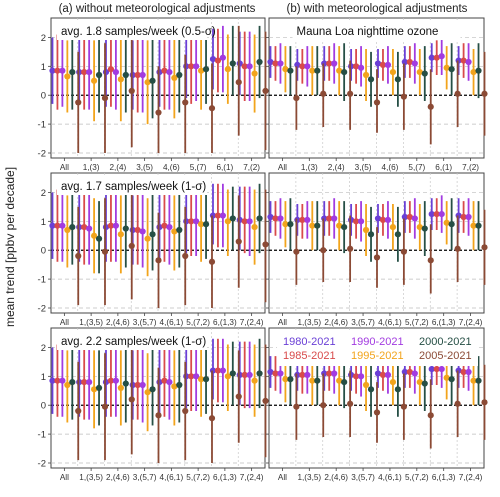 This screenshot has height=497, width=500. Describe the element at coordinates (252, 477) in the screenshot. I see `x-tick-label: 7,(2,4)` at that location.